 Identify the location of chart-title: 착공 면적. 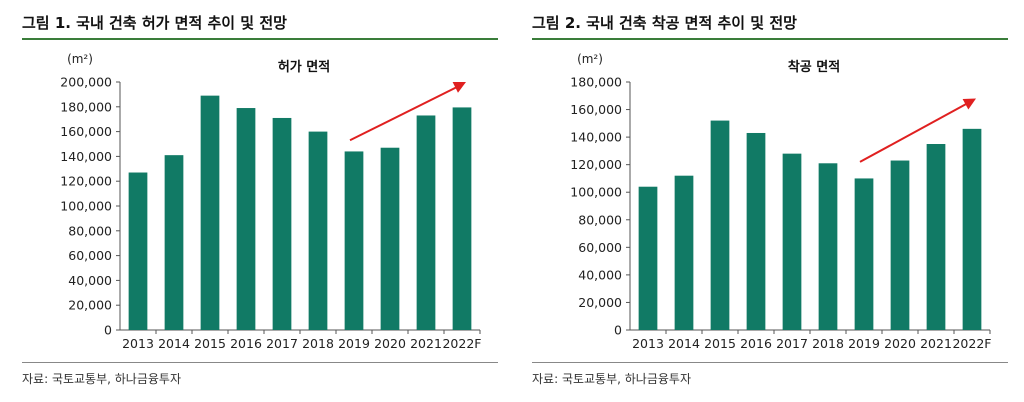
(814, 67).